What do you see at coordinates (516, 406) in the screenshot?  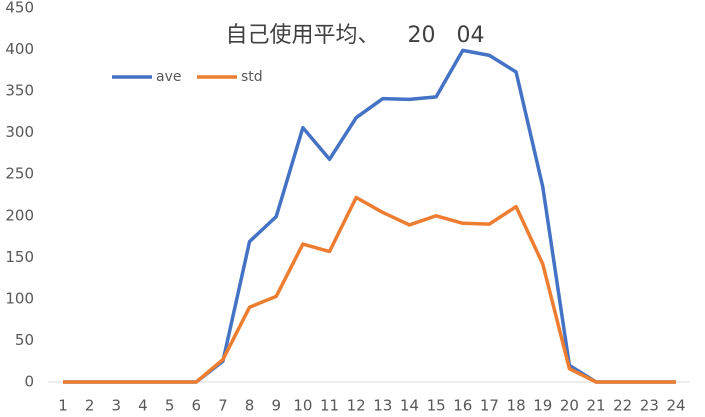 I see `x-tick-label: 18` at bounding box center [516, 406].